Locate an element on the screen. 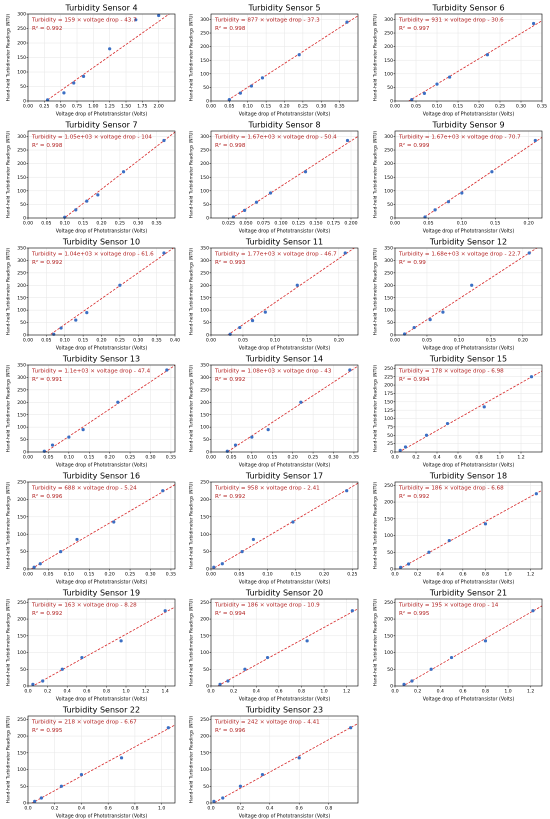 This screenshot has width=550, height=819. r-squared: R² = 0.992 is located at coordinates (47, 613).